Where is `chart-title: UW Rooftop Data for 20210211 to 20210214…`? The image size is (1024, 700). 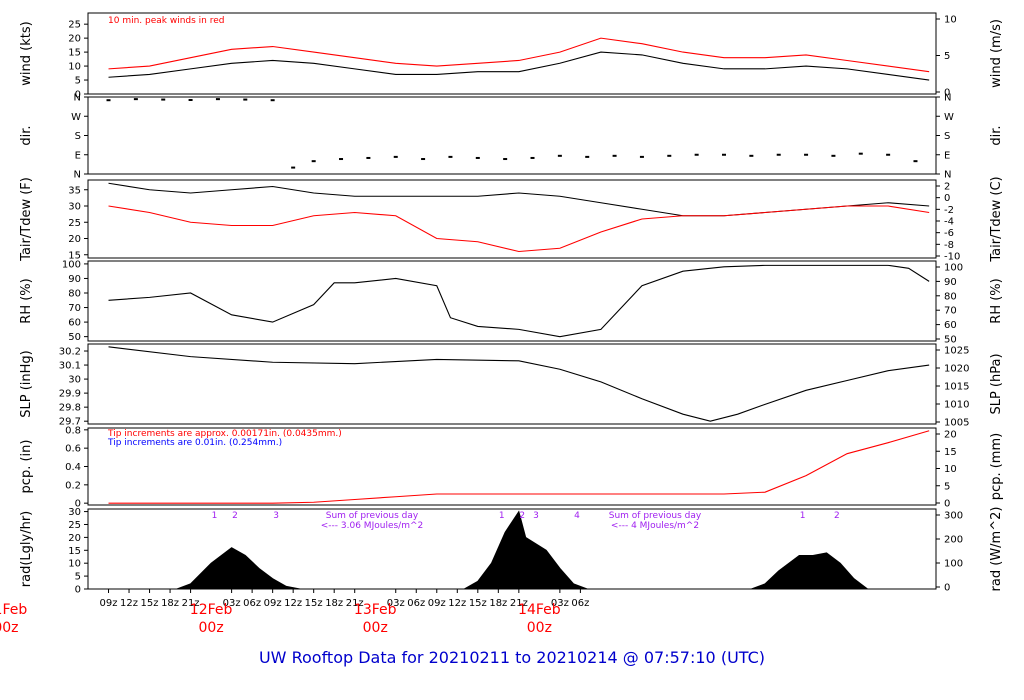 chart-title: UW Rooftop Data for 20210211 to 20210214… is located at coordinates (512, 657).